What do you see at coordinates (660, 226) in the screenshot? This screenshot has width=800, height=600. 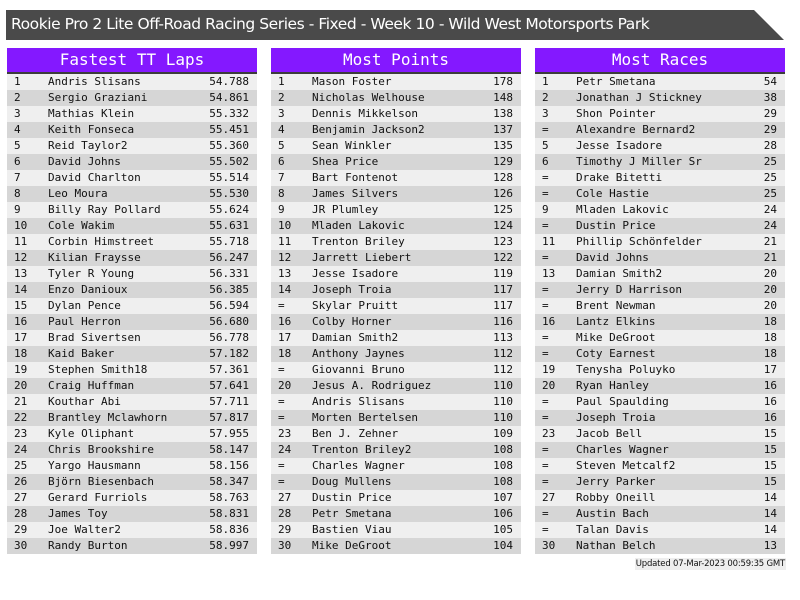 I see `table-row: = Dustin Price 24` at bounding box center [660, 226].